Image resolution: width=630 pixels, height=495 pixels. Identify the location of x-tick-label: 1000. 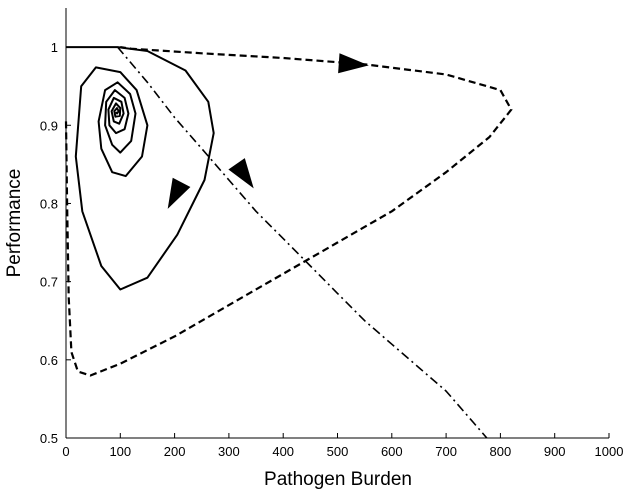
(609, 451).